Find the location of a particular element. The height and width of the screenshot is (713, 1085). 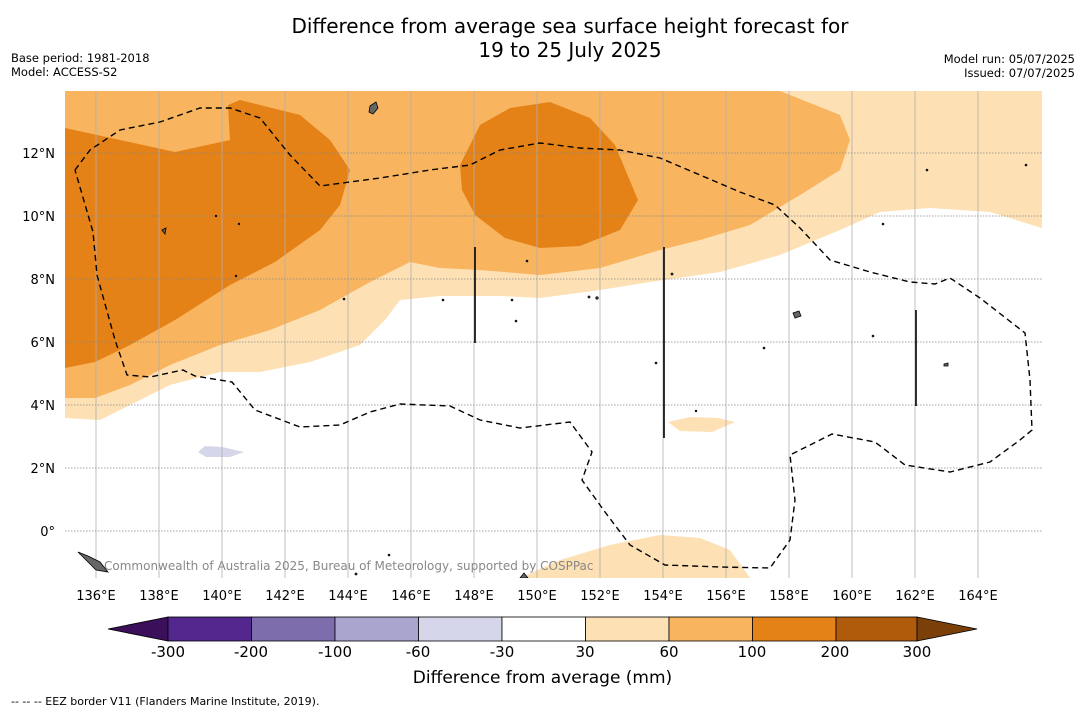

colorbar-tick-label: 200 is located at coordinates (835, 652).